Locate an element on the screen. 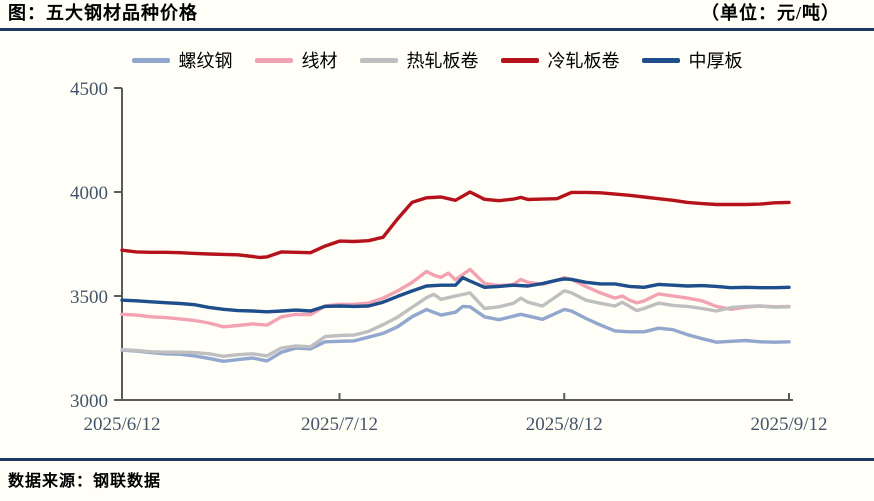 Image resolution: width=874 pixels, height=501 pixels. chart-footer: 数据来源：钢联数据 is located at coordinates (437, 474).